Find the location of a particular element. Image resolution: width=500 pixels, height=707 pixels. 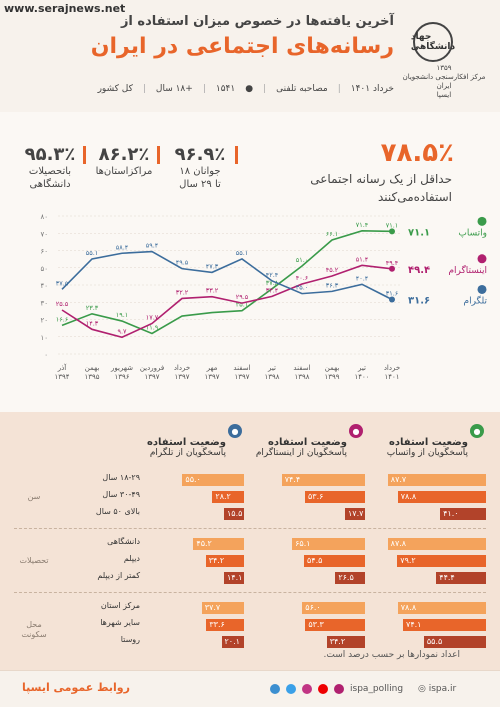

data-label: ۲۹.۵ is located at coordinates (242, 297).